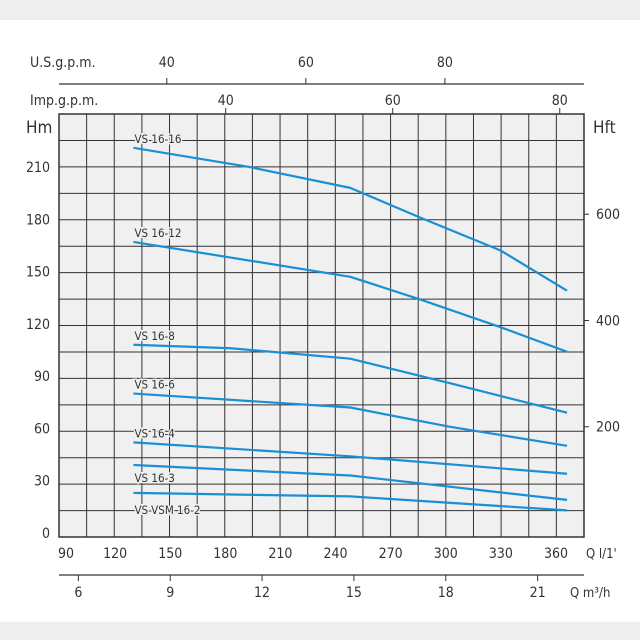  Describe the element at coordinates (78, 593) in the screenshot. I see `m3h-tick-label: 6` at that location.